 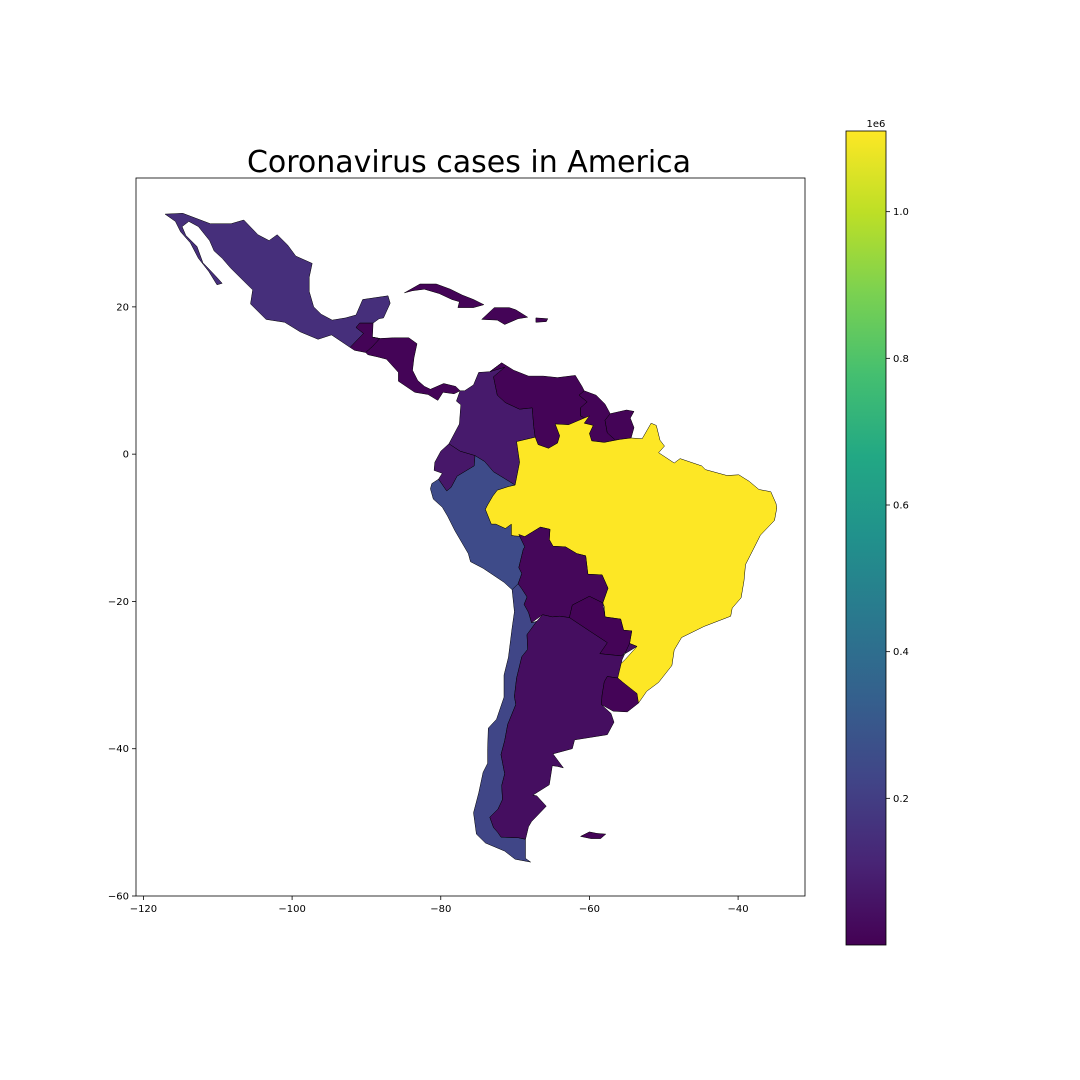 I want to click on colorbar-tick-label: 0.6, so click(x=901, y=506).